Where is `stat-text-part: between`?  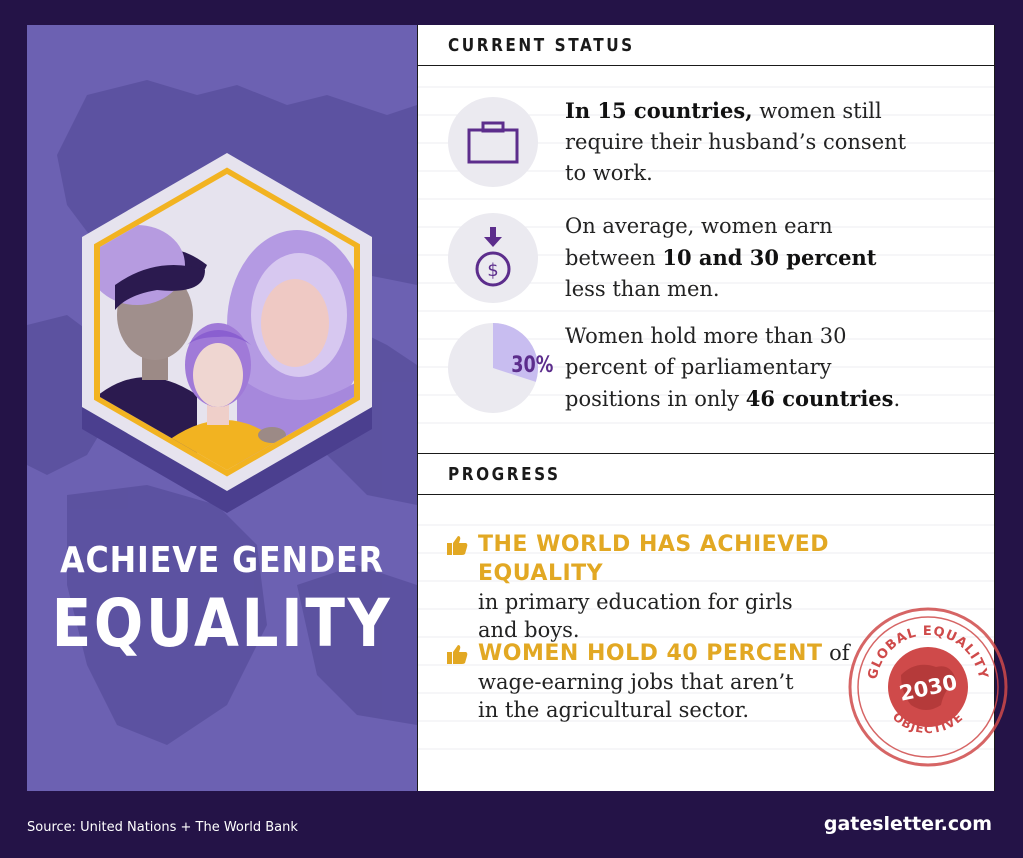
stat-text-part: between is located at coordinates (614, 258).